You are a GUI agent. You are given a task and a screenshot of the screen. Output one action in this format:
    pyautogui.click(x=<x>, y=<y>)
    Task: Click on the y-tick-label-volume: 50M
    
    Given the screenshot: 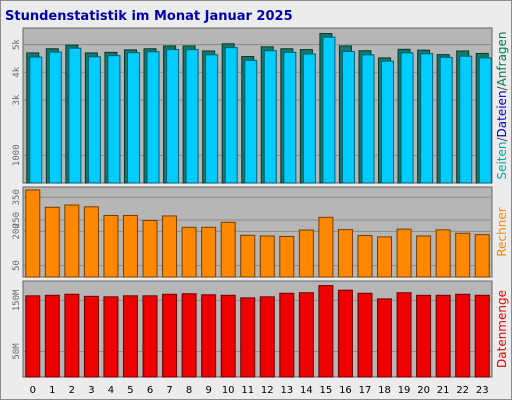 What is the action you would take?
    pyautogui.click(x=17, y=351)
    